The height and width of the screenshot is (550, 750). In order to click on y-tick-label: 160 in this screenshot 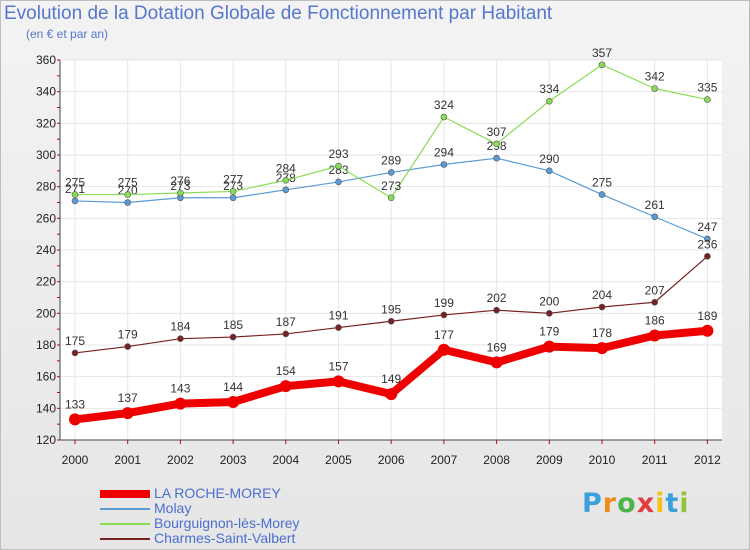, I will do `click(46, 377)`.